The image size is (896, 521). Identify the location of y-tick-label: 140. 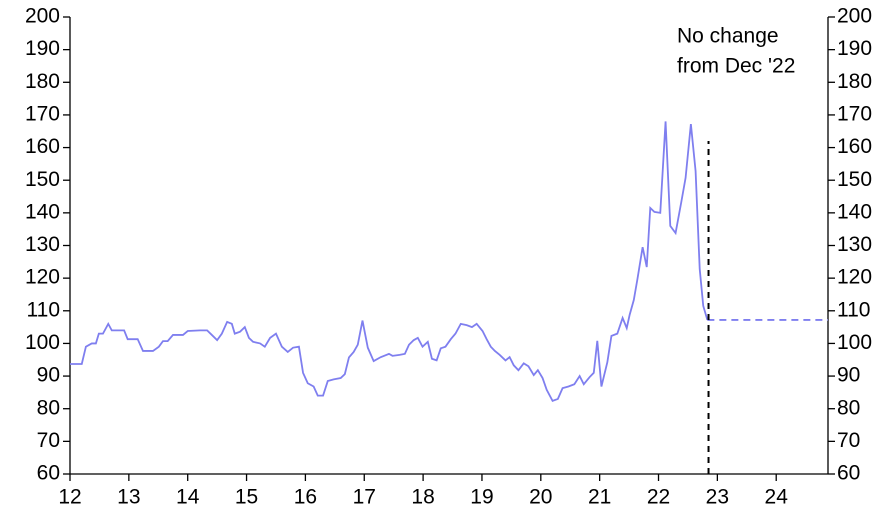
(42, 211).